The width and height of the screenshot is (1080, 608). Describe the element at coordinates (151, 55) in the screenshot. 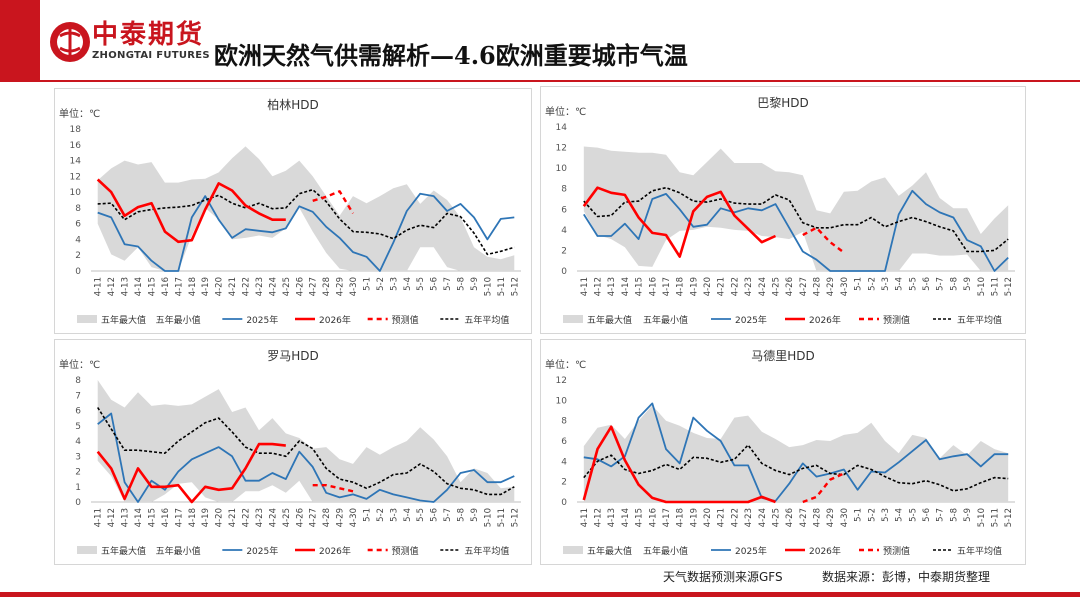

I see `logo-en: ZHONGTAI FUTURES` at that location.